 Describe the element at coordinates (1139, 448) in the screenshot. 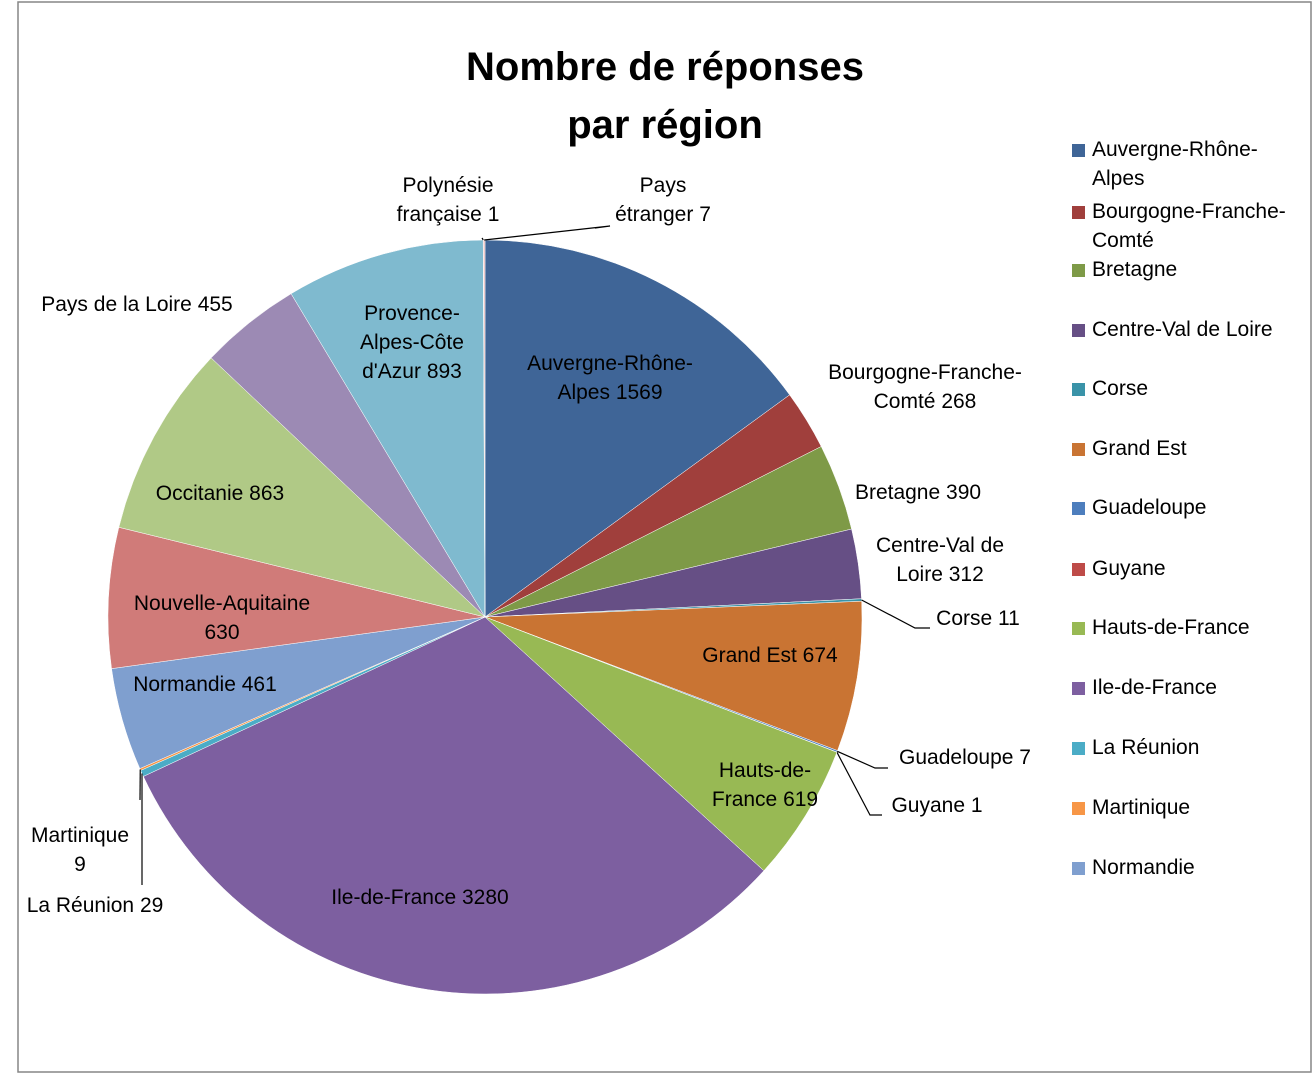

I see `legend-label: Grand Est` at that location.